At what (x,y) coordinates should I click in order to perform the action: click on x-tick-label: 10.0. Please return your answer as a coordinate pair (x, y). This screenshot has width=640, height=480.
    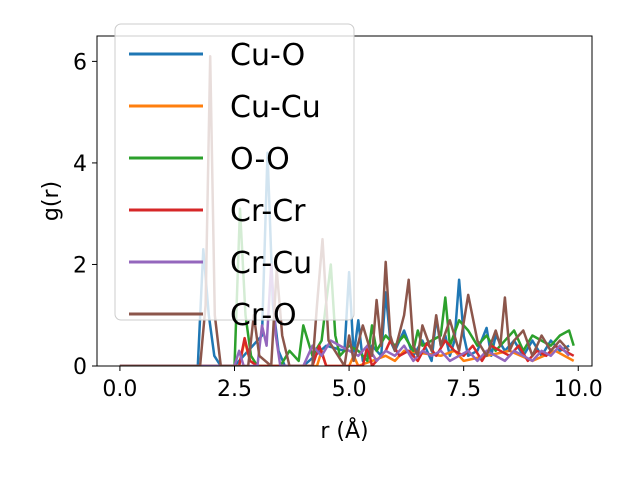
    Looking at the image, I should click on (578, 389).